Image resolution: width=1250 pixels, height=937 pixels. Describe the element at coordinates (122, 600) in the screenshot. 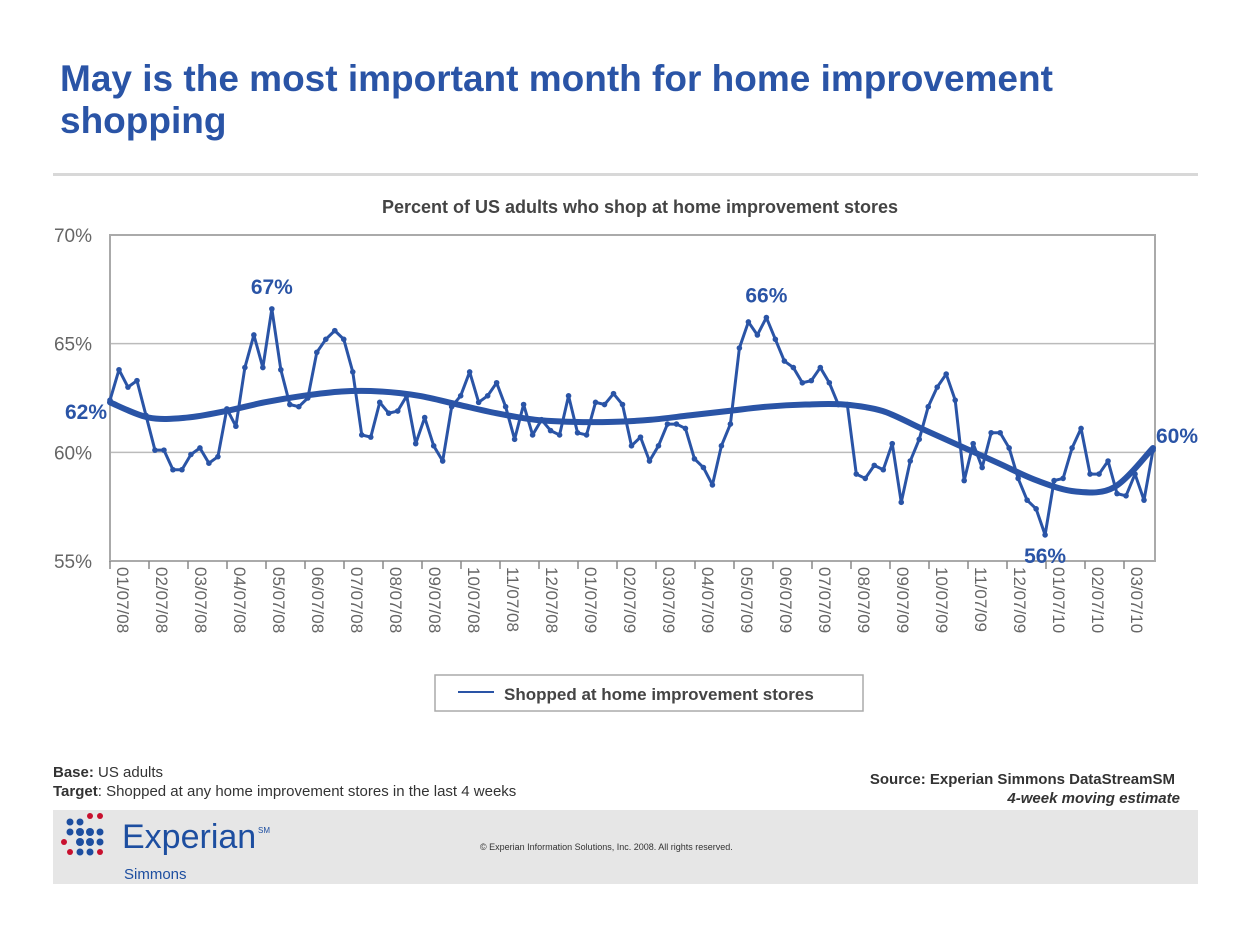

I see `x-tick-label: 01/07/08` at that location.